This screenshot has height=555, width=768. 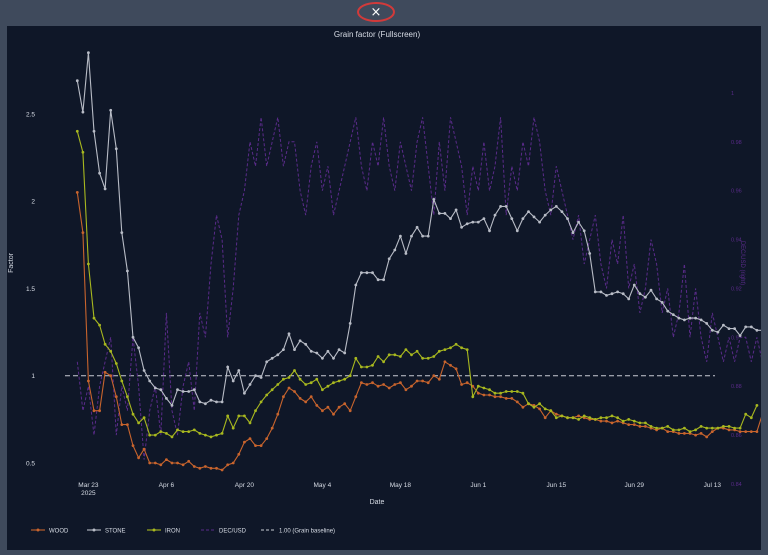 What do you see at coordinates (30, 464) in the screenshot?
I see `y-tick-label: 0.5` at bounding box center [30, 464].